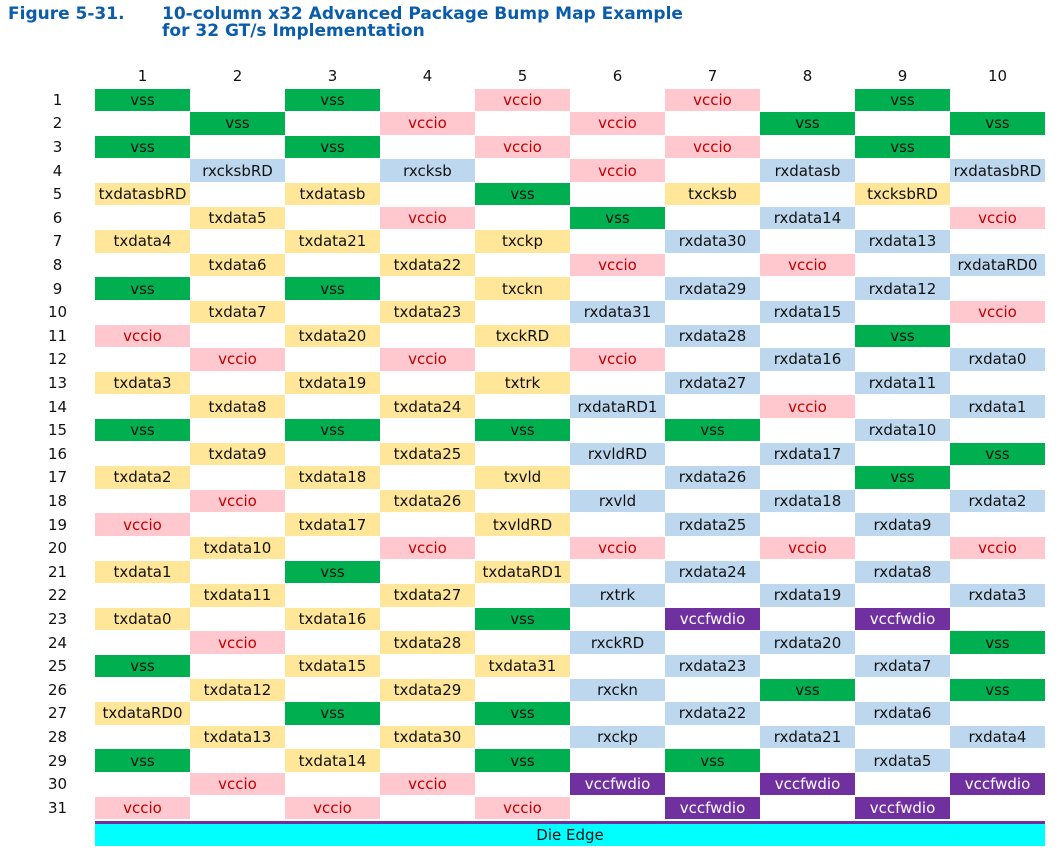 Image resolution: width=1063 pixels, height=856 pixels. Describe the element at coordinates (57, 618) in the screenshot. I see `row-header: 23` at that location.